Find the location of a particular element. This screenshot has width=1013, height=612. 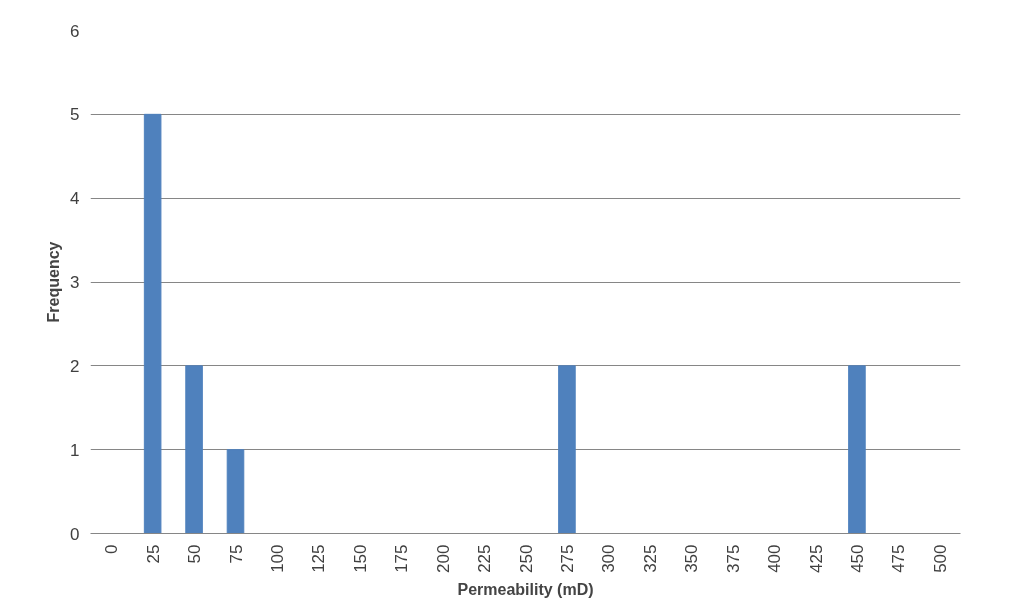

y-tick-label: 0 is located at coordinates (75, 534).